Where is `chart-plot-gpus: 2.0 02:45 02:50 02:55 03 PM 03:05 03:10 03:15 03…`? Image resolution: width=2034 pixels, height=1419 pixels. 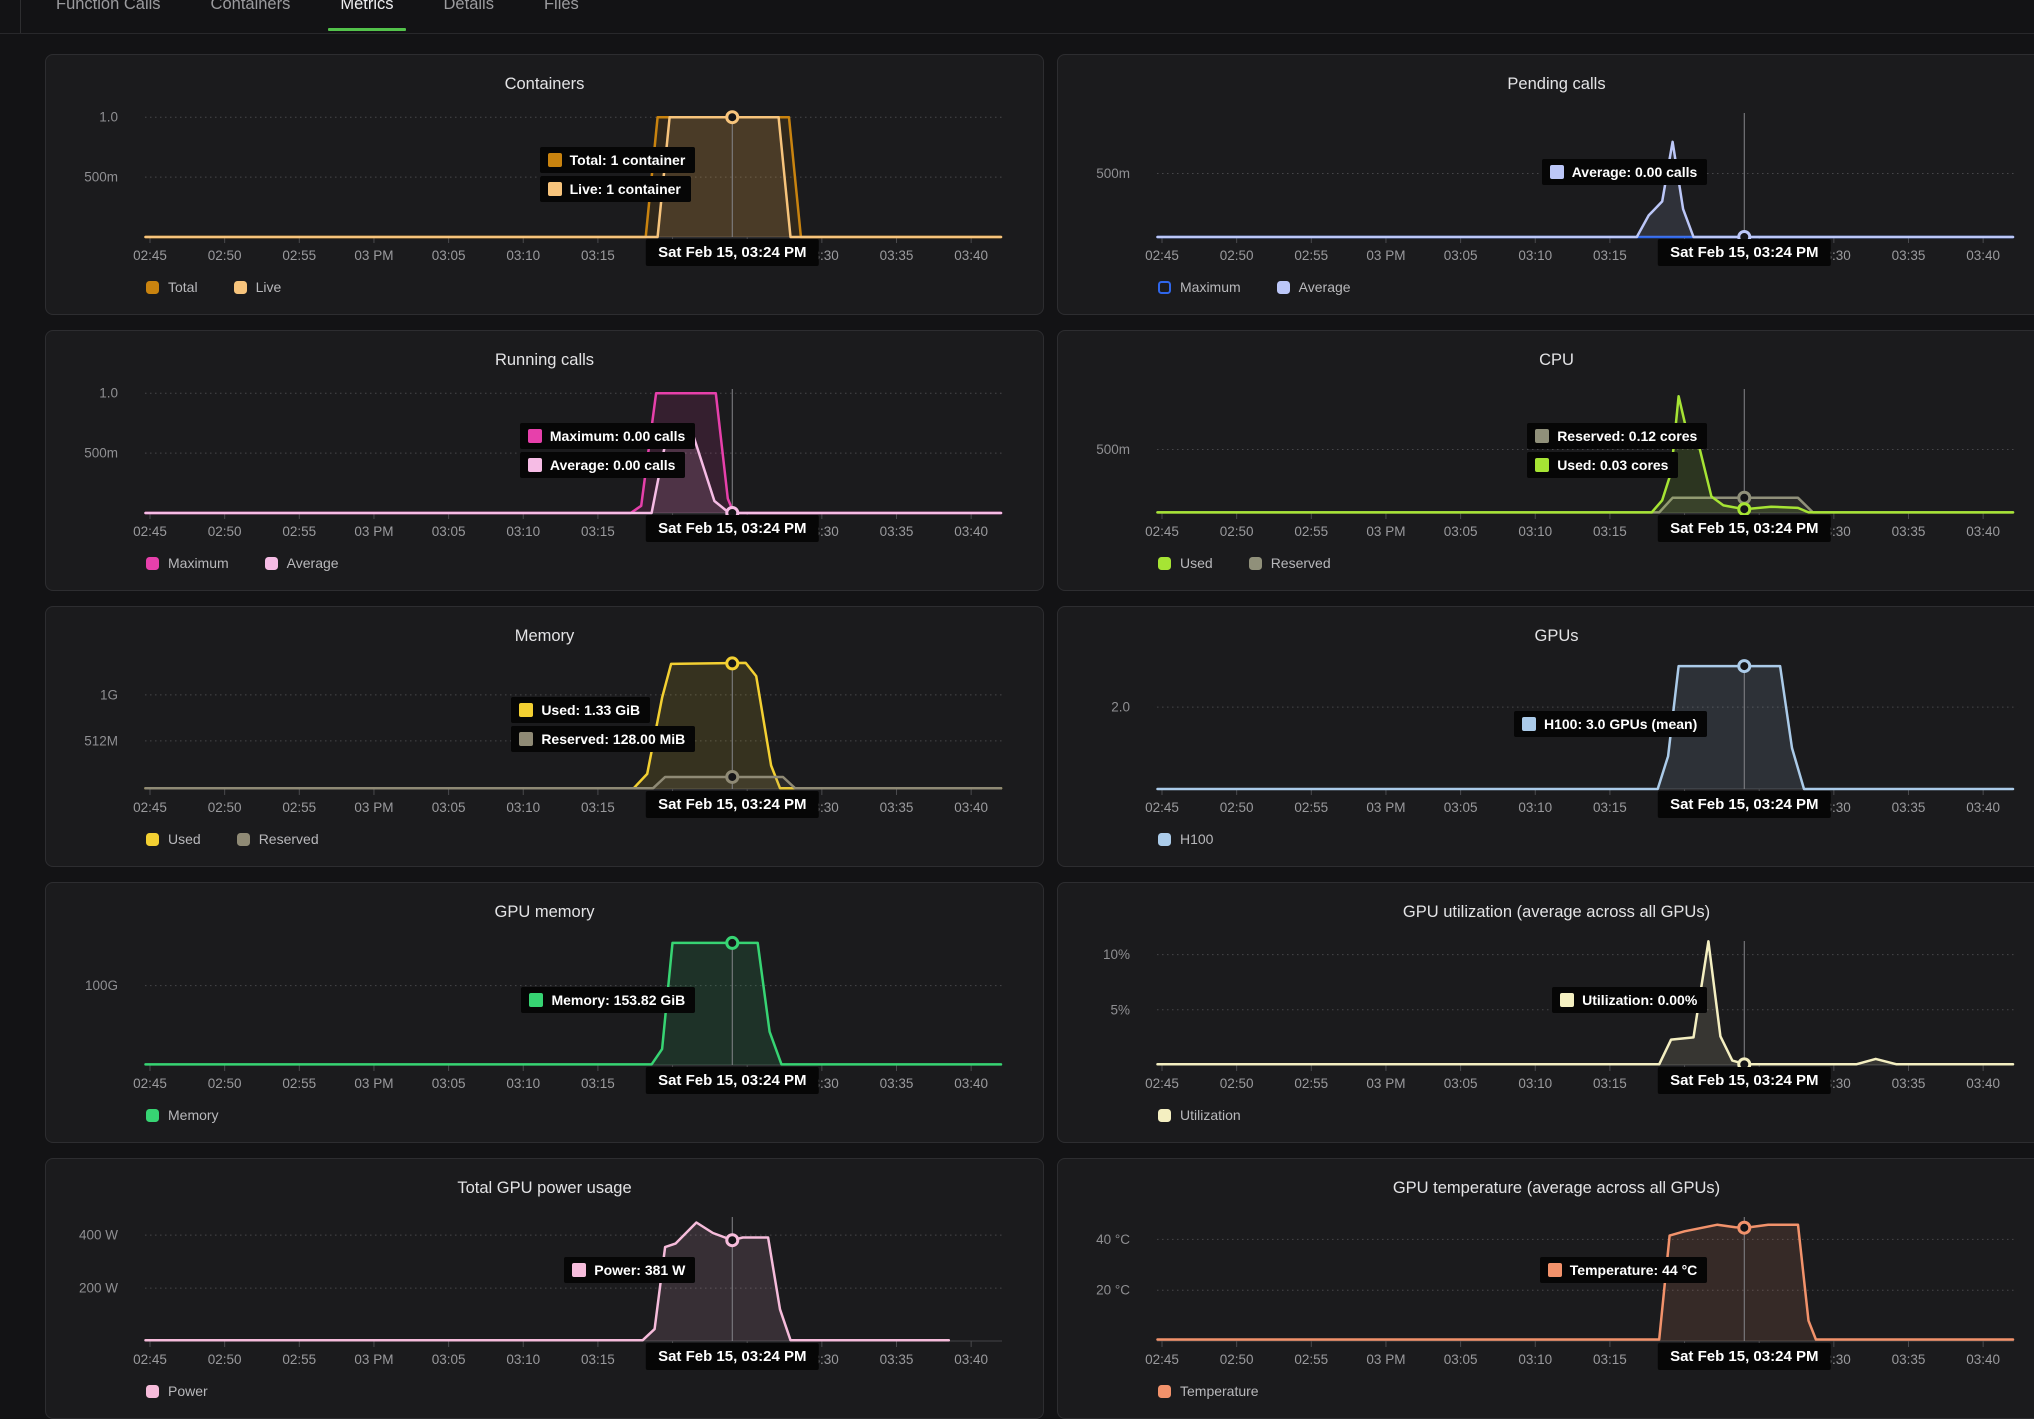 chart-plot-gpus: 2.0 02:45 02:50 02:55 03 PM 03:05 03:10 03:15 03… is located at coordinates (1546, 737).